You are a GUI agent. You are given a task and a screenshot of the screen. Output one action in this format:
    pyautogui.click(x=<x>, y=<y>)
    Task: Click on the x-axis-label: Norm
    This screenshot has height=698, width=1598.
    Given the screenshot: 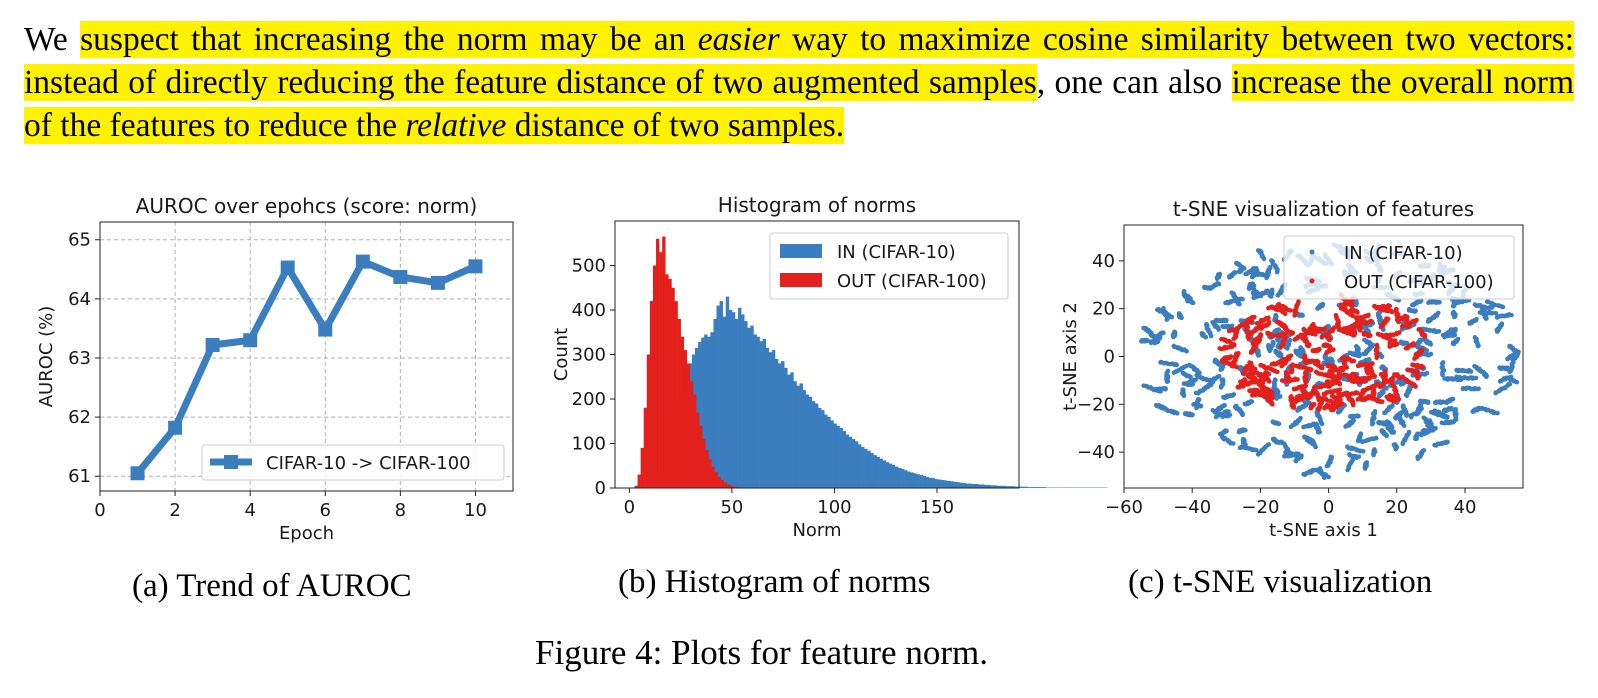 What is the action you would take?
    pyautogui.click(x=816, y=530)
    